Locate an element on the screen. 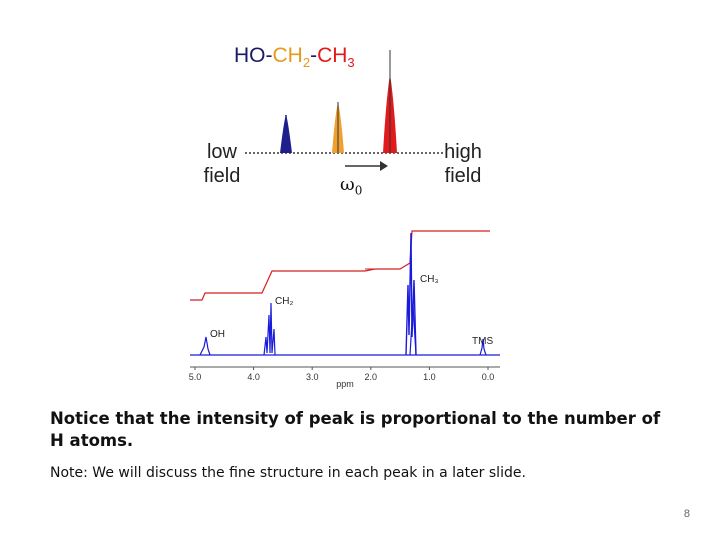 The image size is (720, 540). formula-part: 2 is located at coordinates (306, 63).